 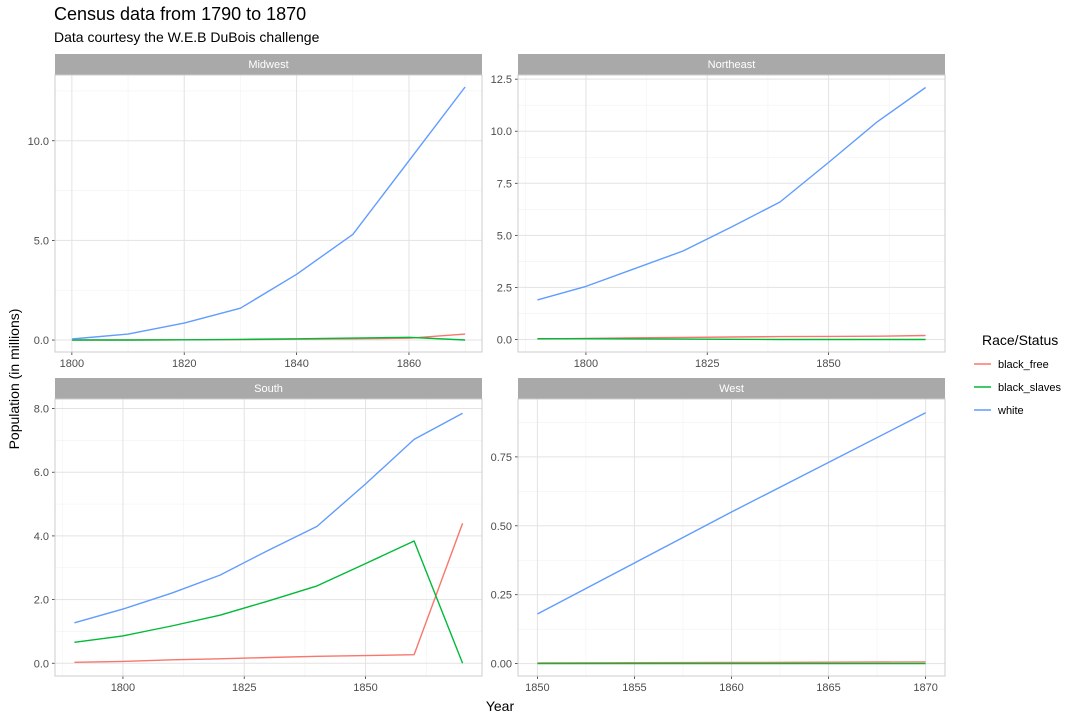 I want to click on facet-strip-northeast, so click(x=731, y=64).